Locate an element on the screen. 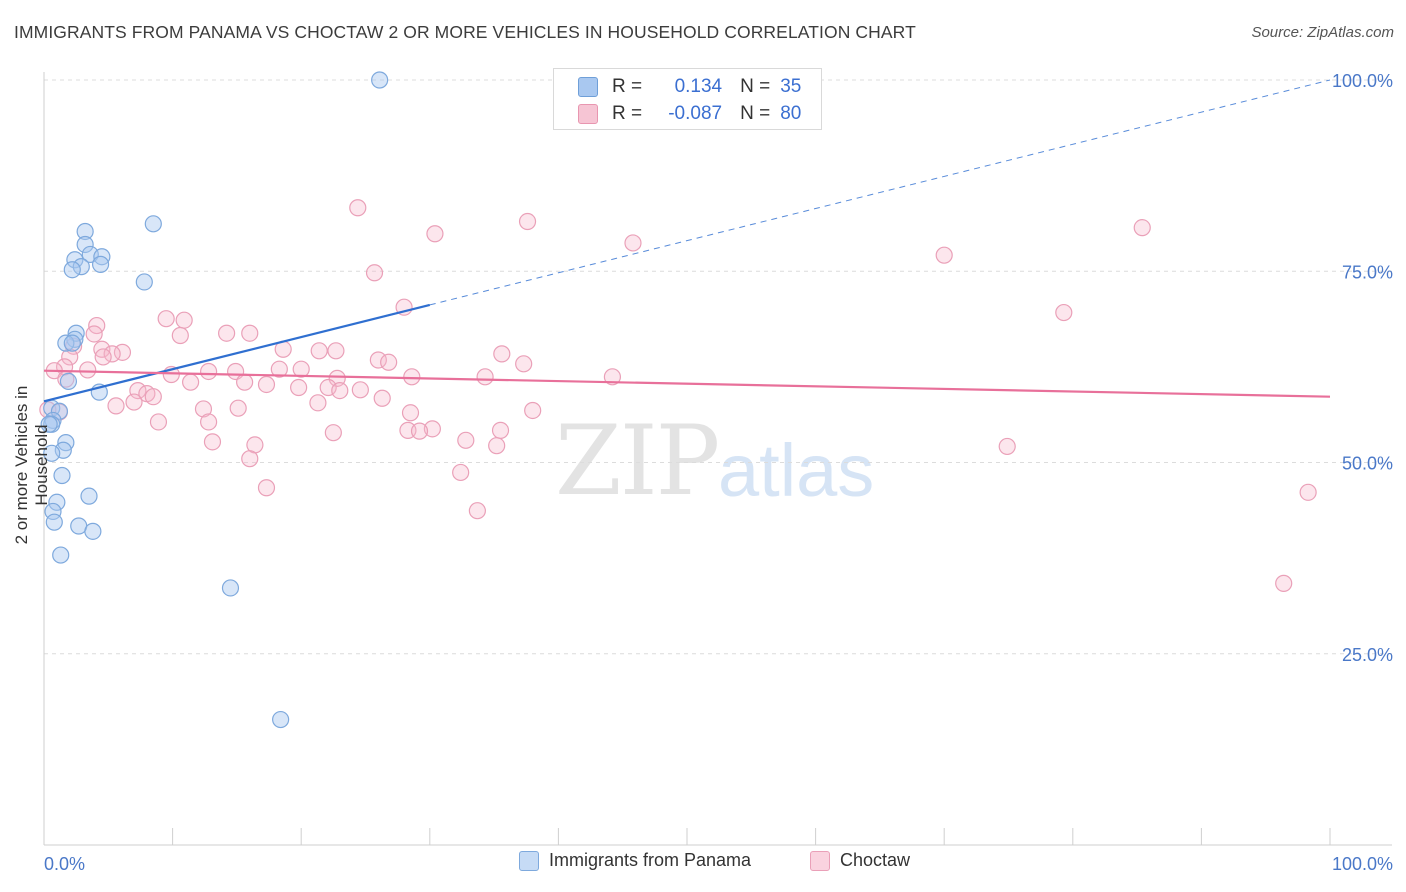  watermark-atlas: atlas is located at coordinates (796, 470).